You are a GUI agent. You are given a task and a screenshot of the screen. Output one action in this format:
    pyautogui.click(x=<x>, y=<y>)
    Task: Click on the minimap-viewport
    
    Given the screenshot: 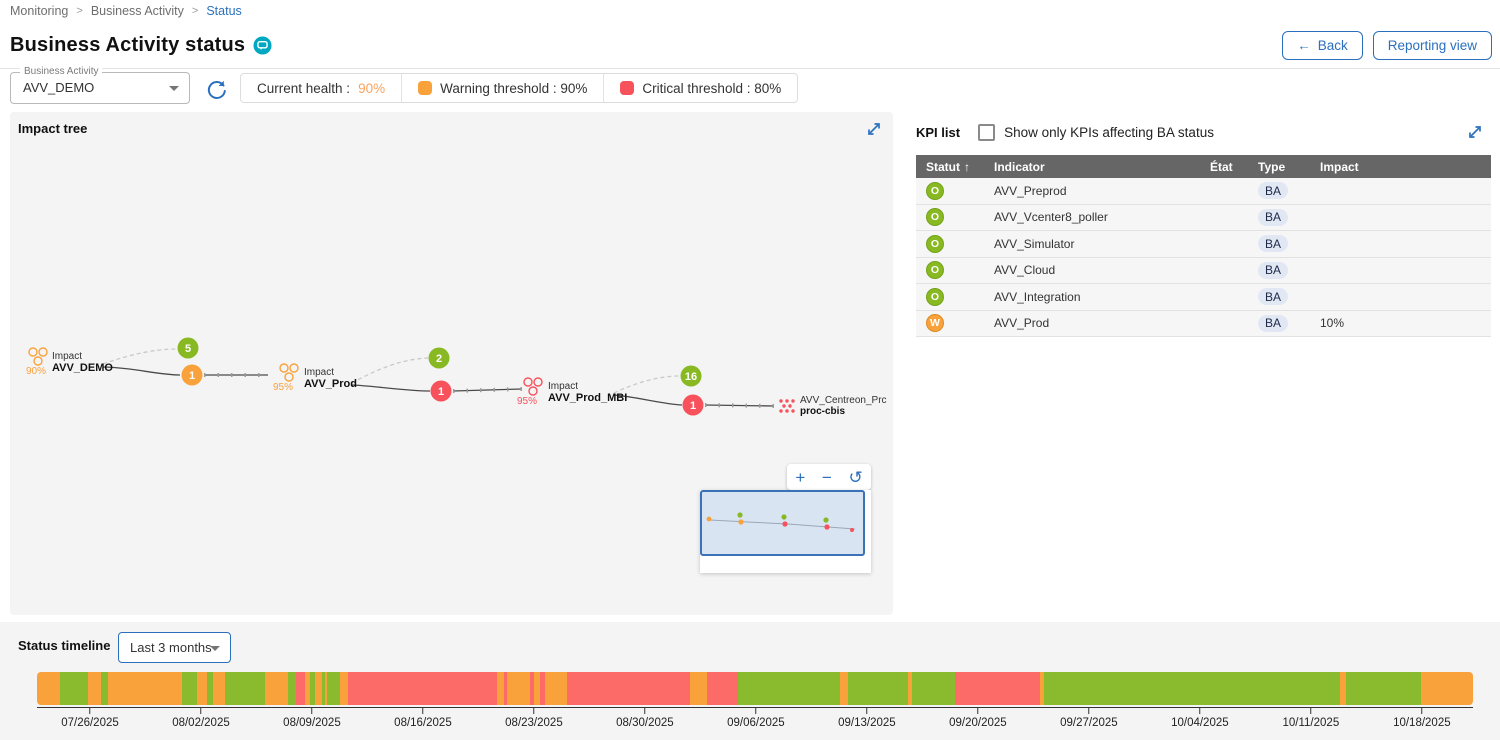 What is the action you would take?
    pyautogui.click(x=782, y=523)
    